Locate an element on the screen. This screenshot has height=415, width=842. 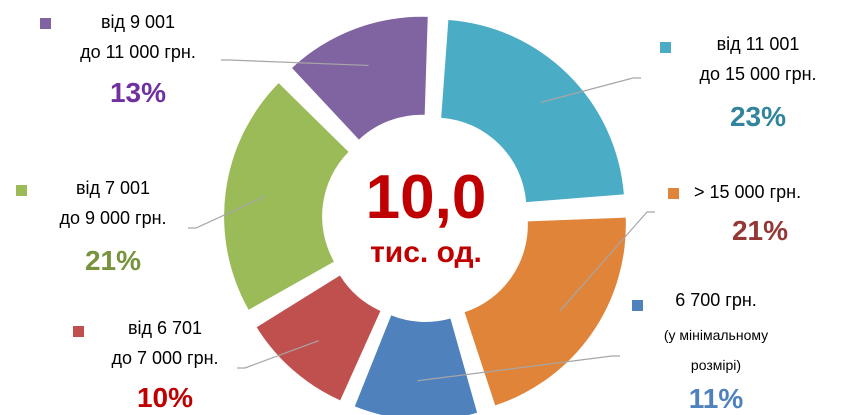
slice-label-0-line-0: від 11 001 is located at coordinates (758, 44).